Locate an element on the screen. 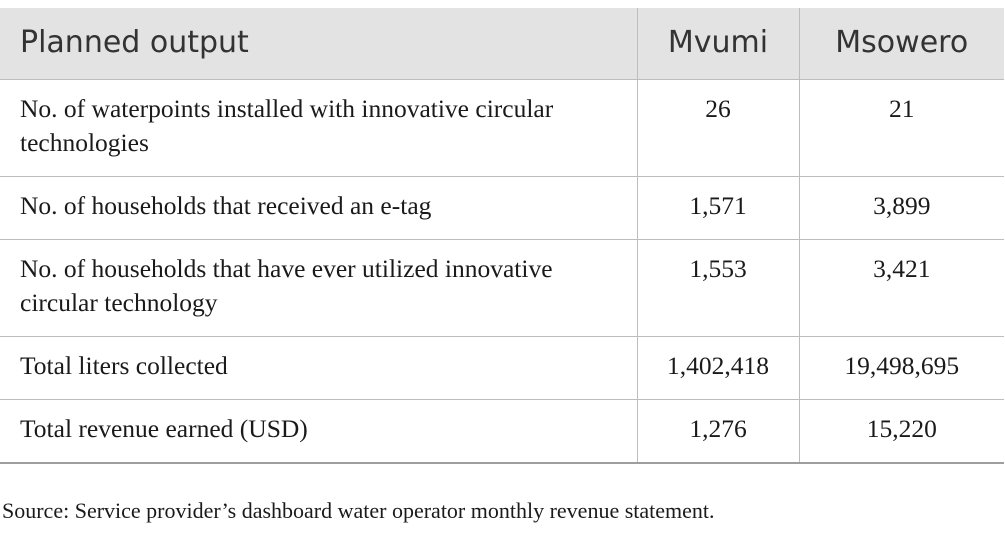  msowero-value: 19,498,695 is located at coordinates (901, 368).